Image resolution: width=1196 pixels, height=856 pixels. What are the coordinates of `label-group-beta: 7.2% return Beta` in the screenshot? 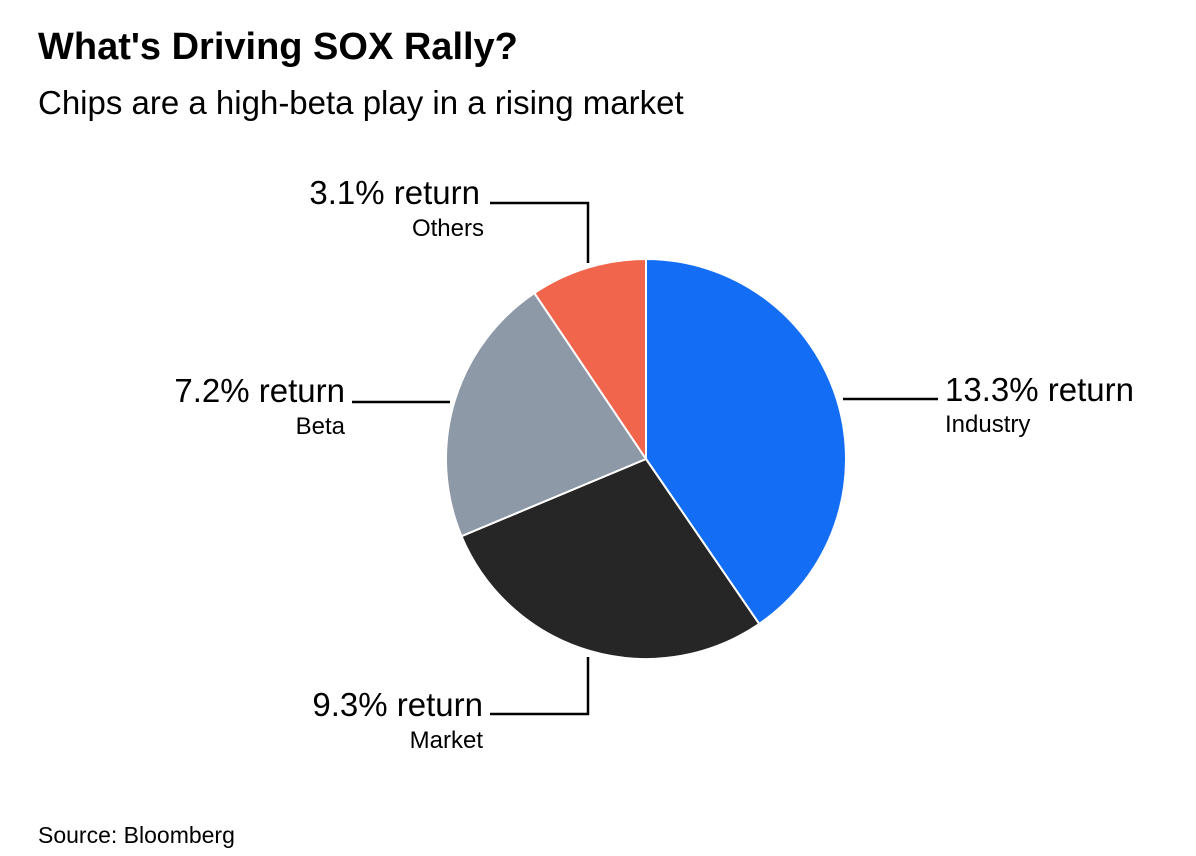 It's located at (312, 406).